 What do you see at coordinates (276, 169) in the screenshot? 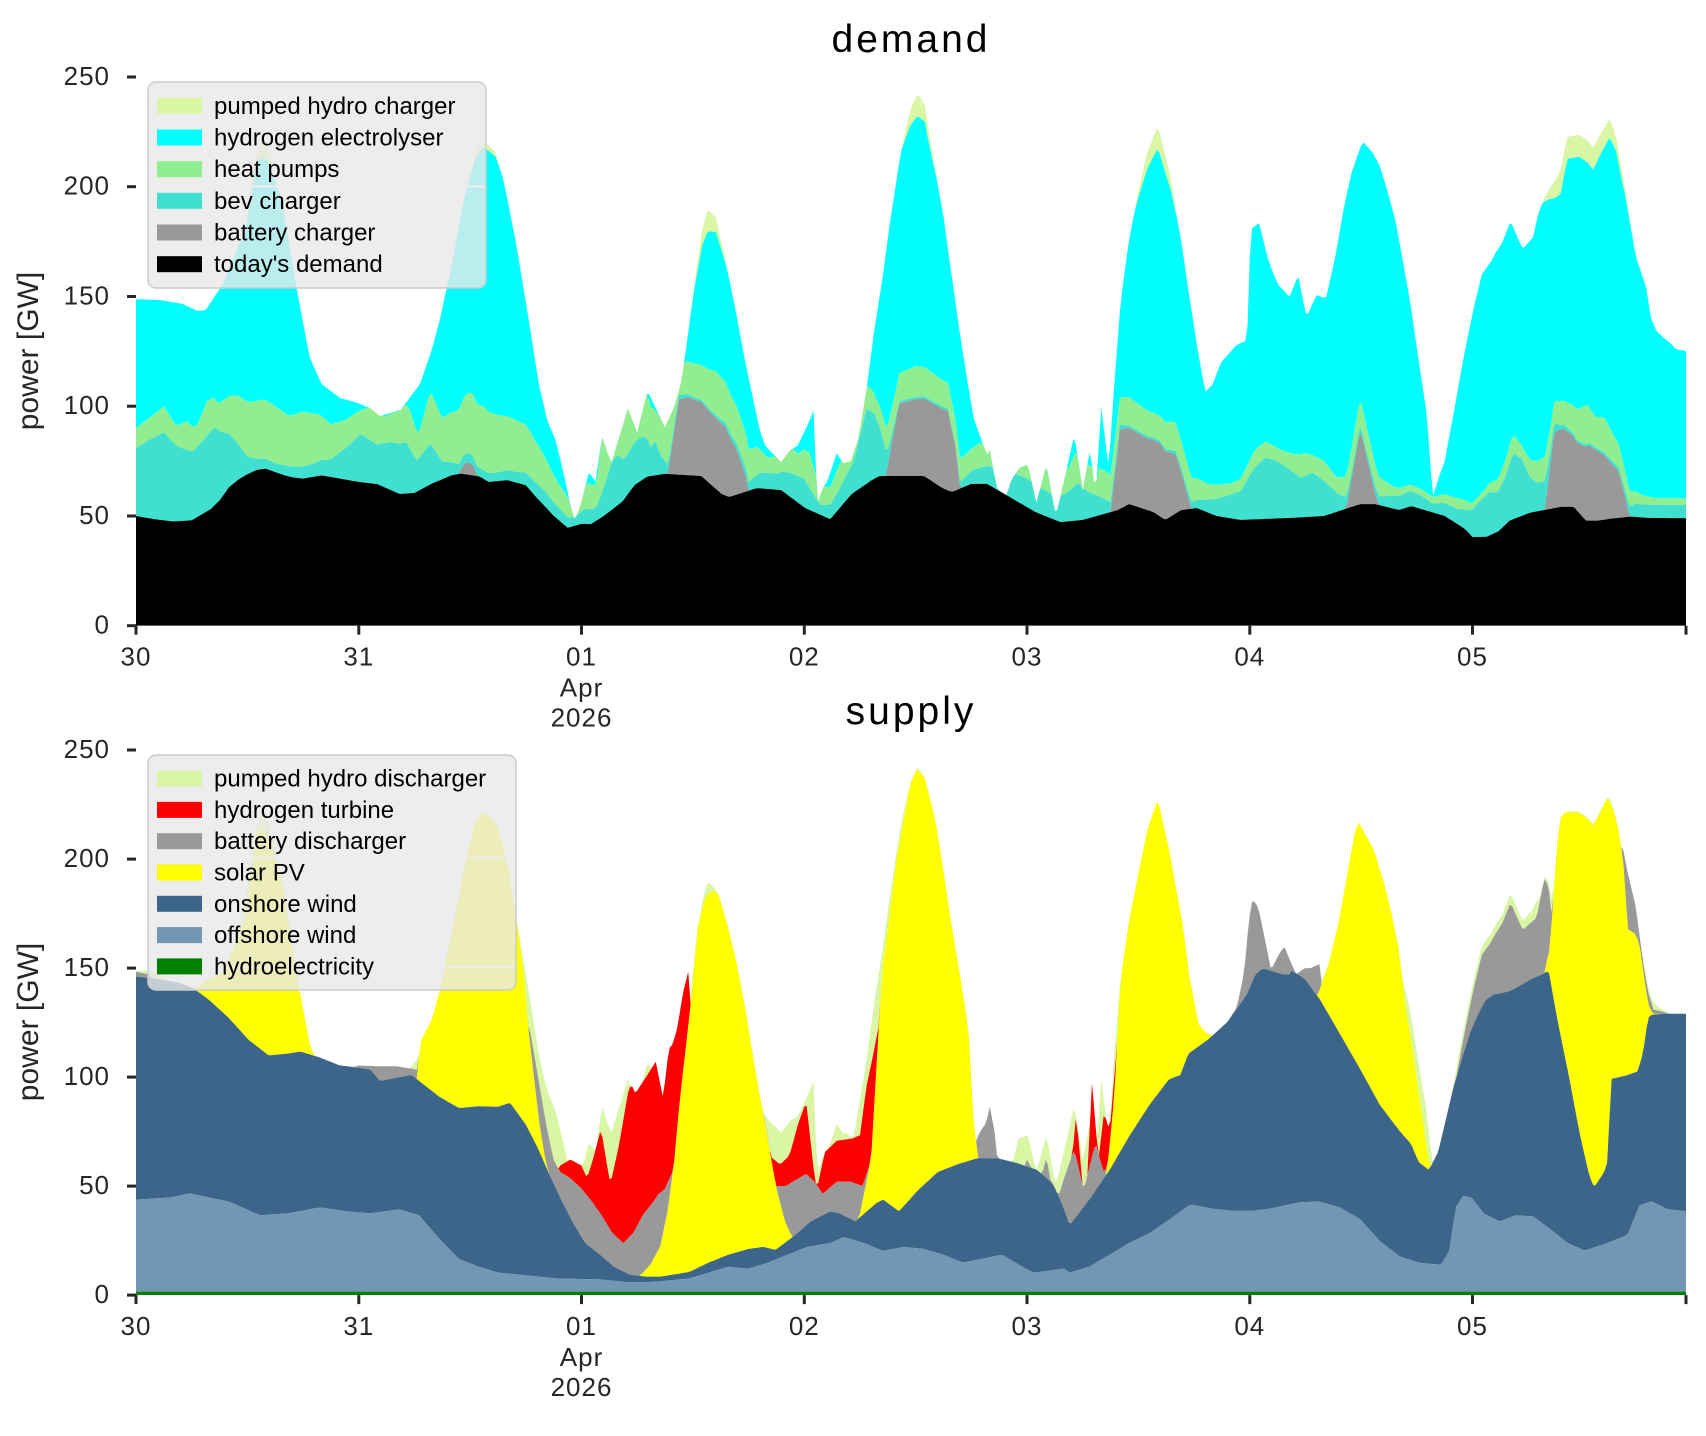
I see `svg-text: heat pumps` at bounding box center [276, 169].